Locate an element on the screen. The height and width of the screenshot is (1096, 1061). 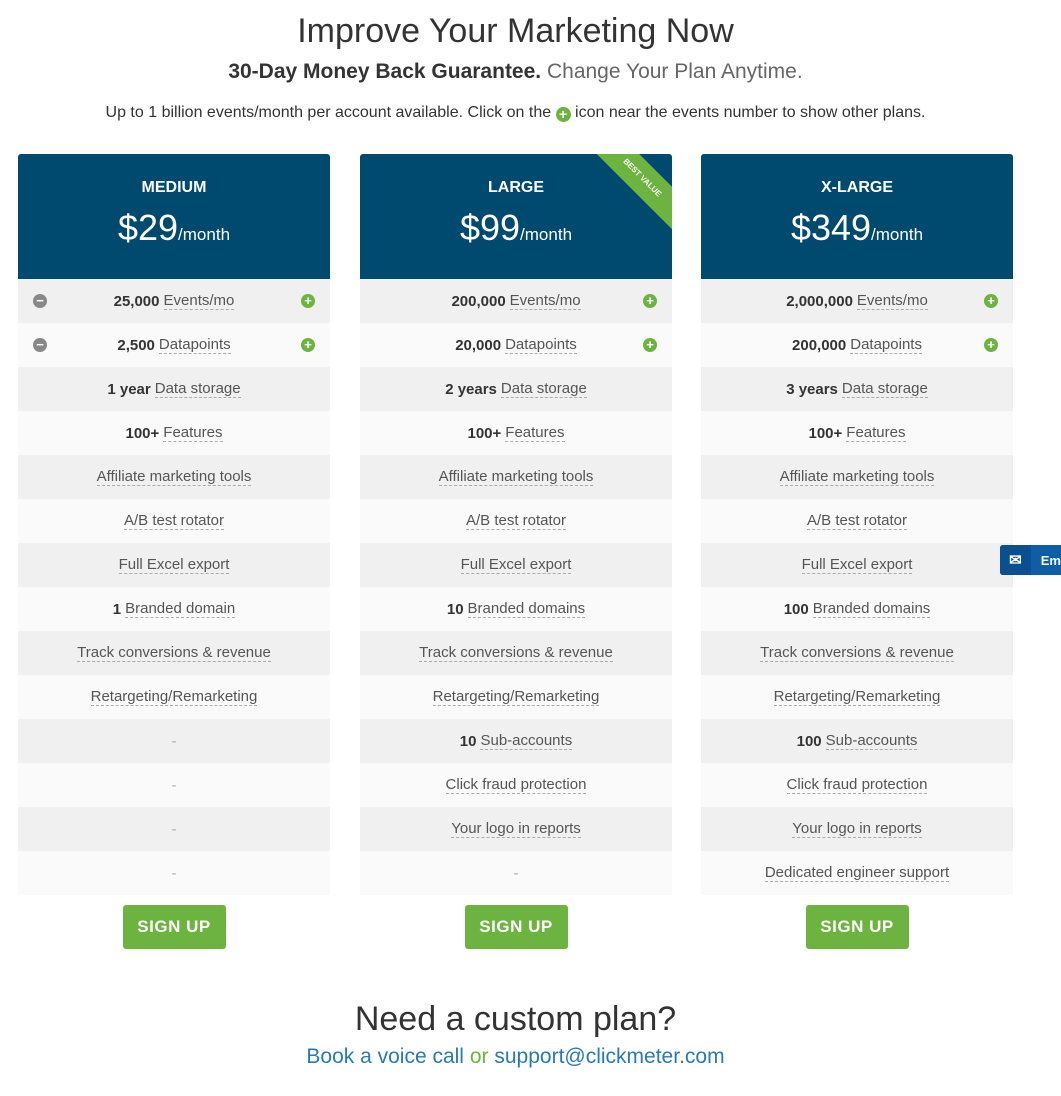
feature-row: 100 Sub-accounts is located at coordinates (857, 741).